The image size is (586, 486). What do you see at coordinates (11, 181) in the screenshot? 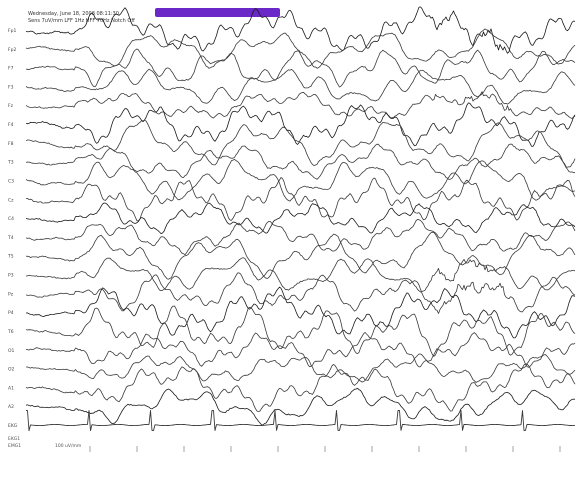
I see `channel-label: C3` at bounding box center [11, 181].